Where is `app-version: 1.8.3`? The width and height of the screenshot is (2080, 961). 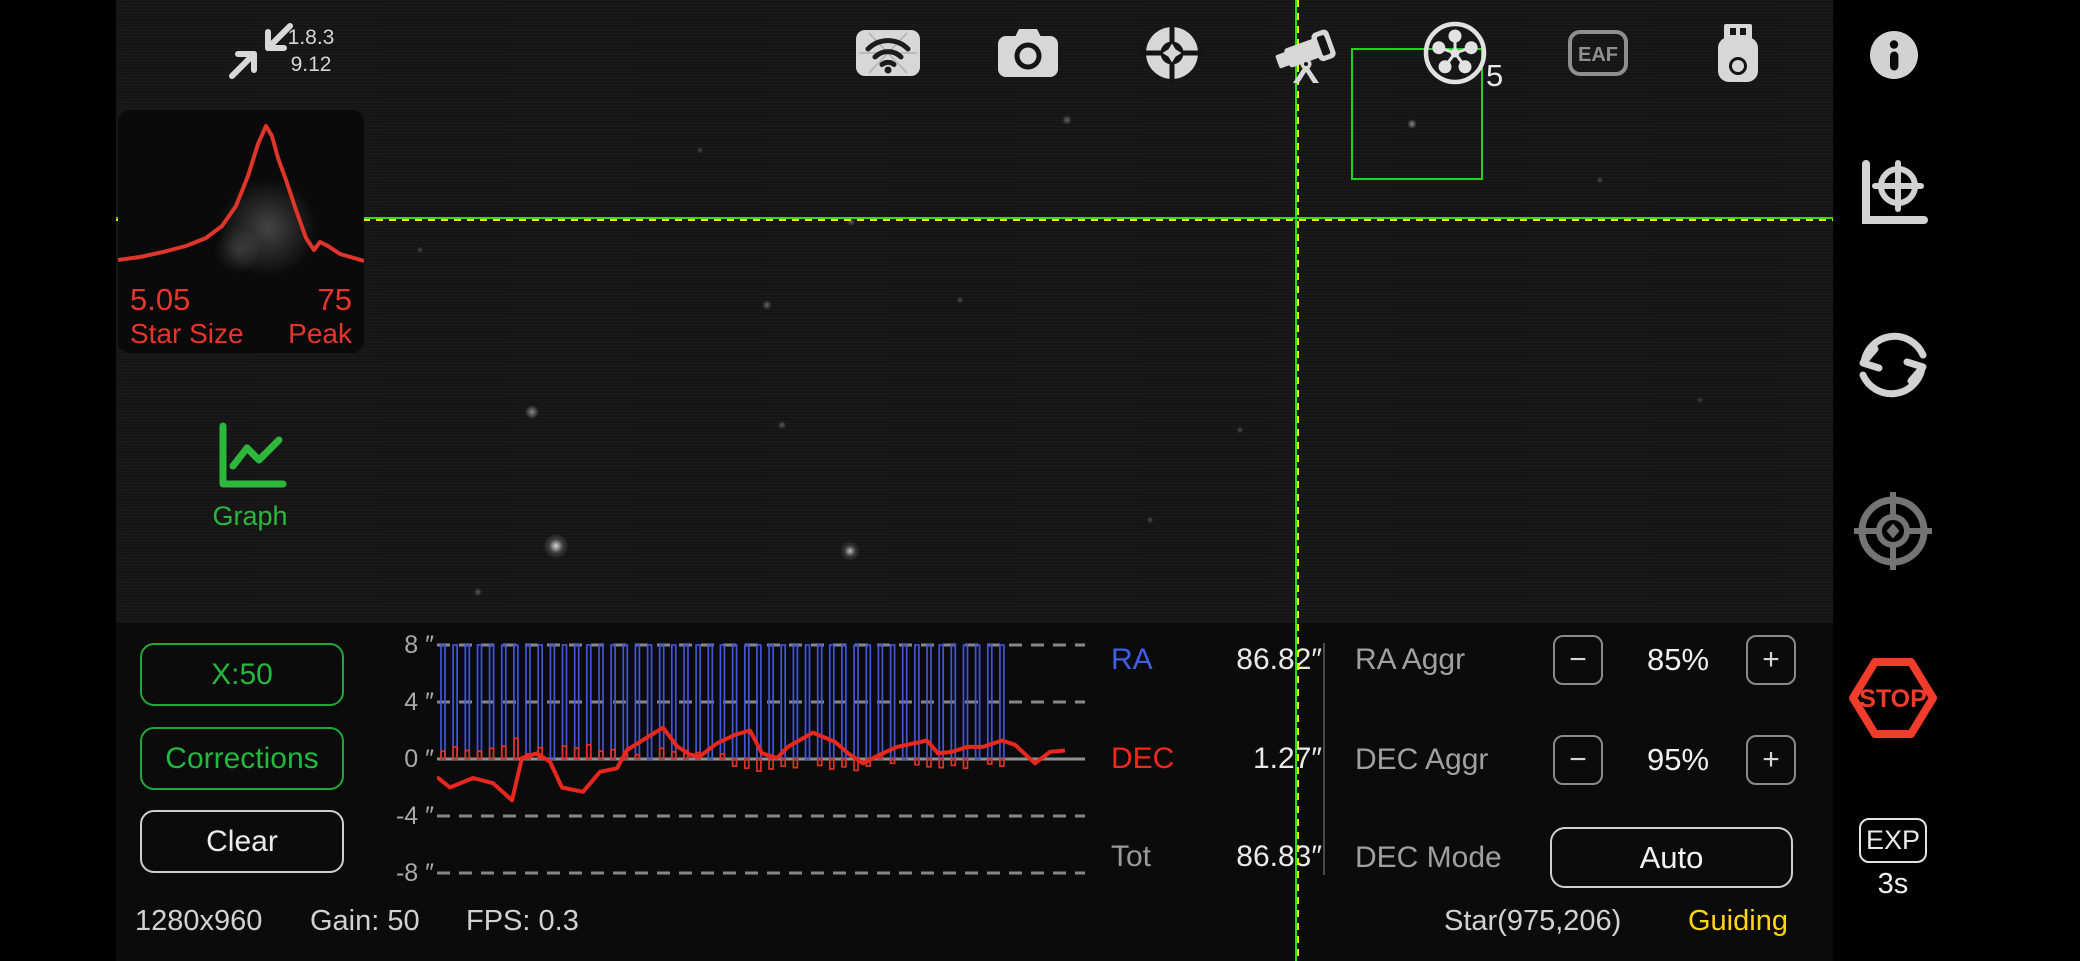 app-version: 1.8.3 is located at coordinates (311, 37).